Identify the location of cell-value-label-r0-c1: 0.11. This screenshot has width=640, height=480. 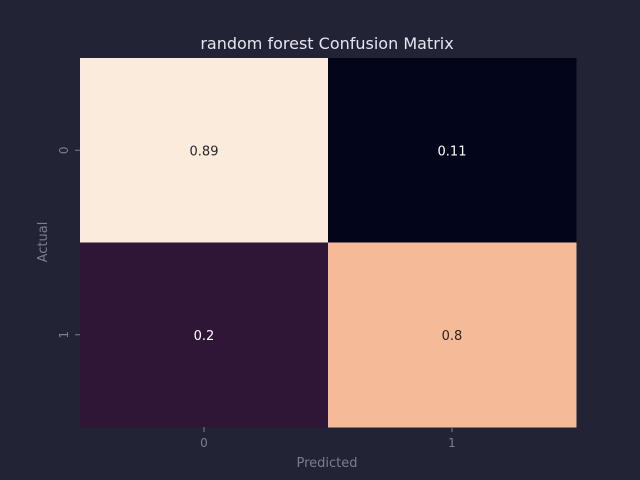
(452, 151).